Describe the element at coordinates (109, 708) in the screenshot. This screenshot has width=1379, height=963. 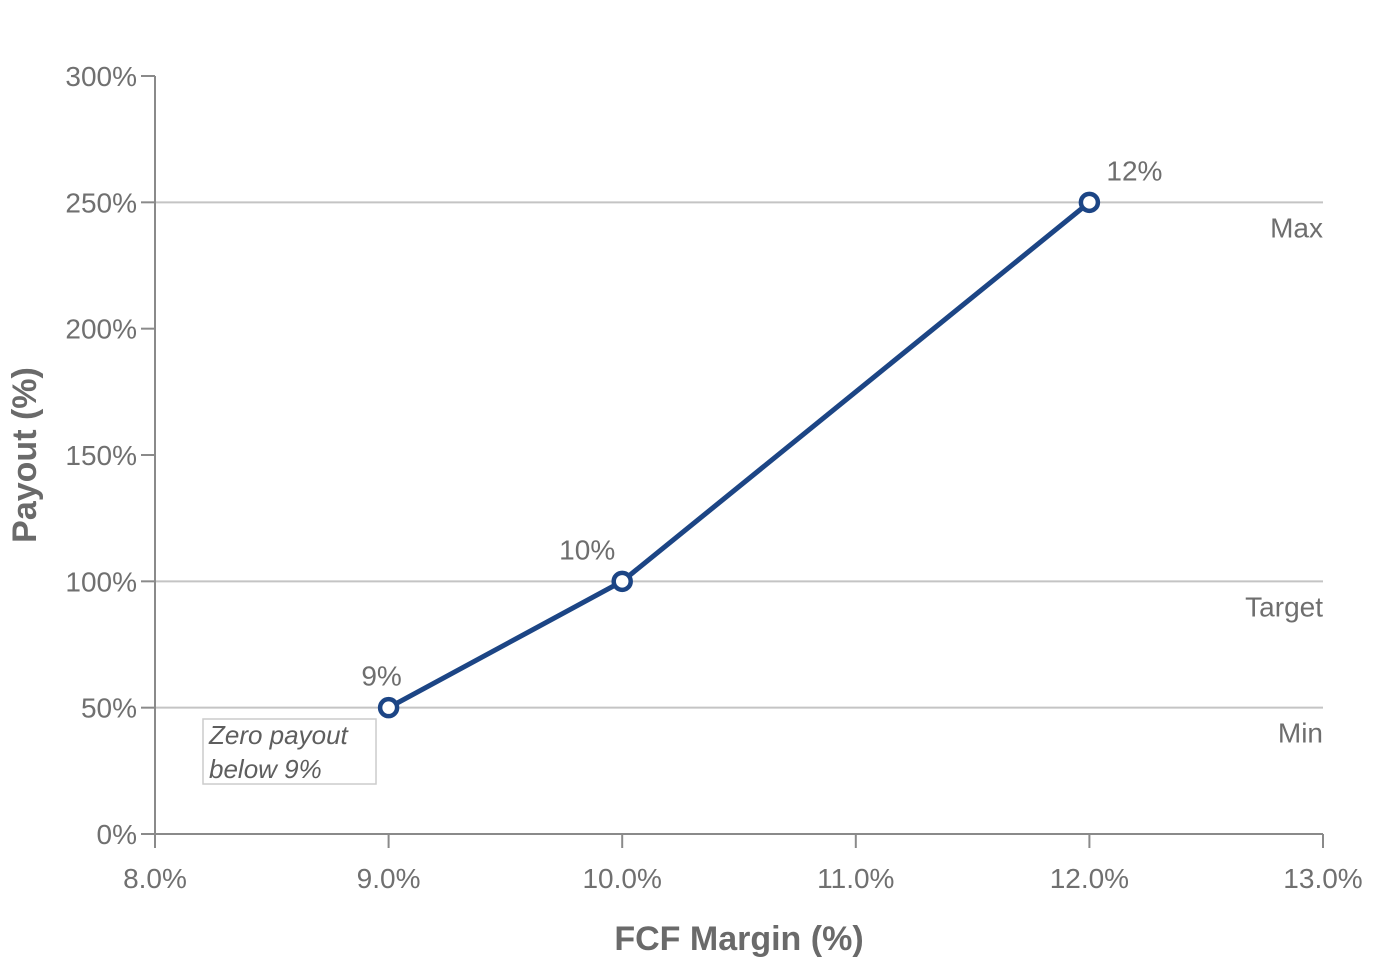
I see `y-tick-label: 50%` at that location.